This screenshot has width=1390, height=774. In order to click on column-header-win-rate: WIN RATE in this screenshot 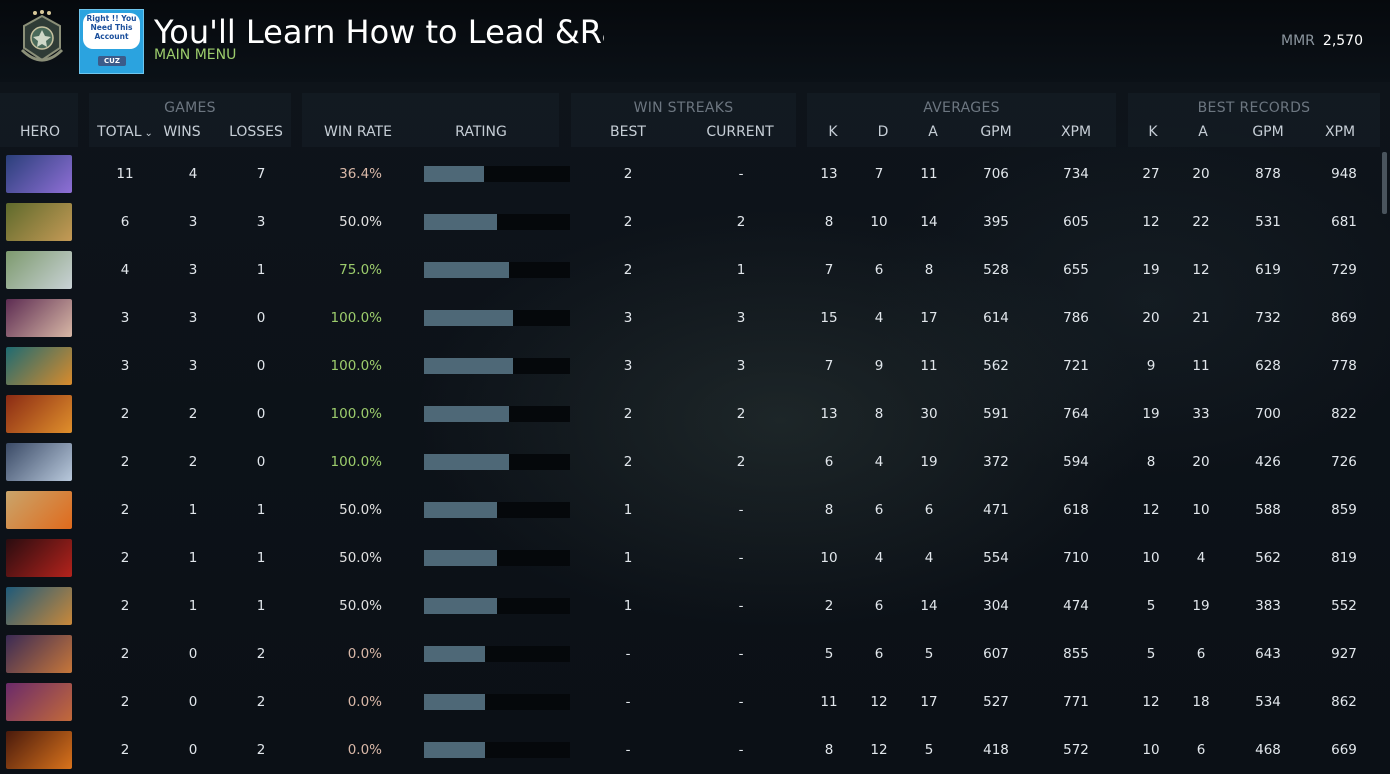, I will do `click(358, 132)`.